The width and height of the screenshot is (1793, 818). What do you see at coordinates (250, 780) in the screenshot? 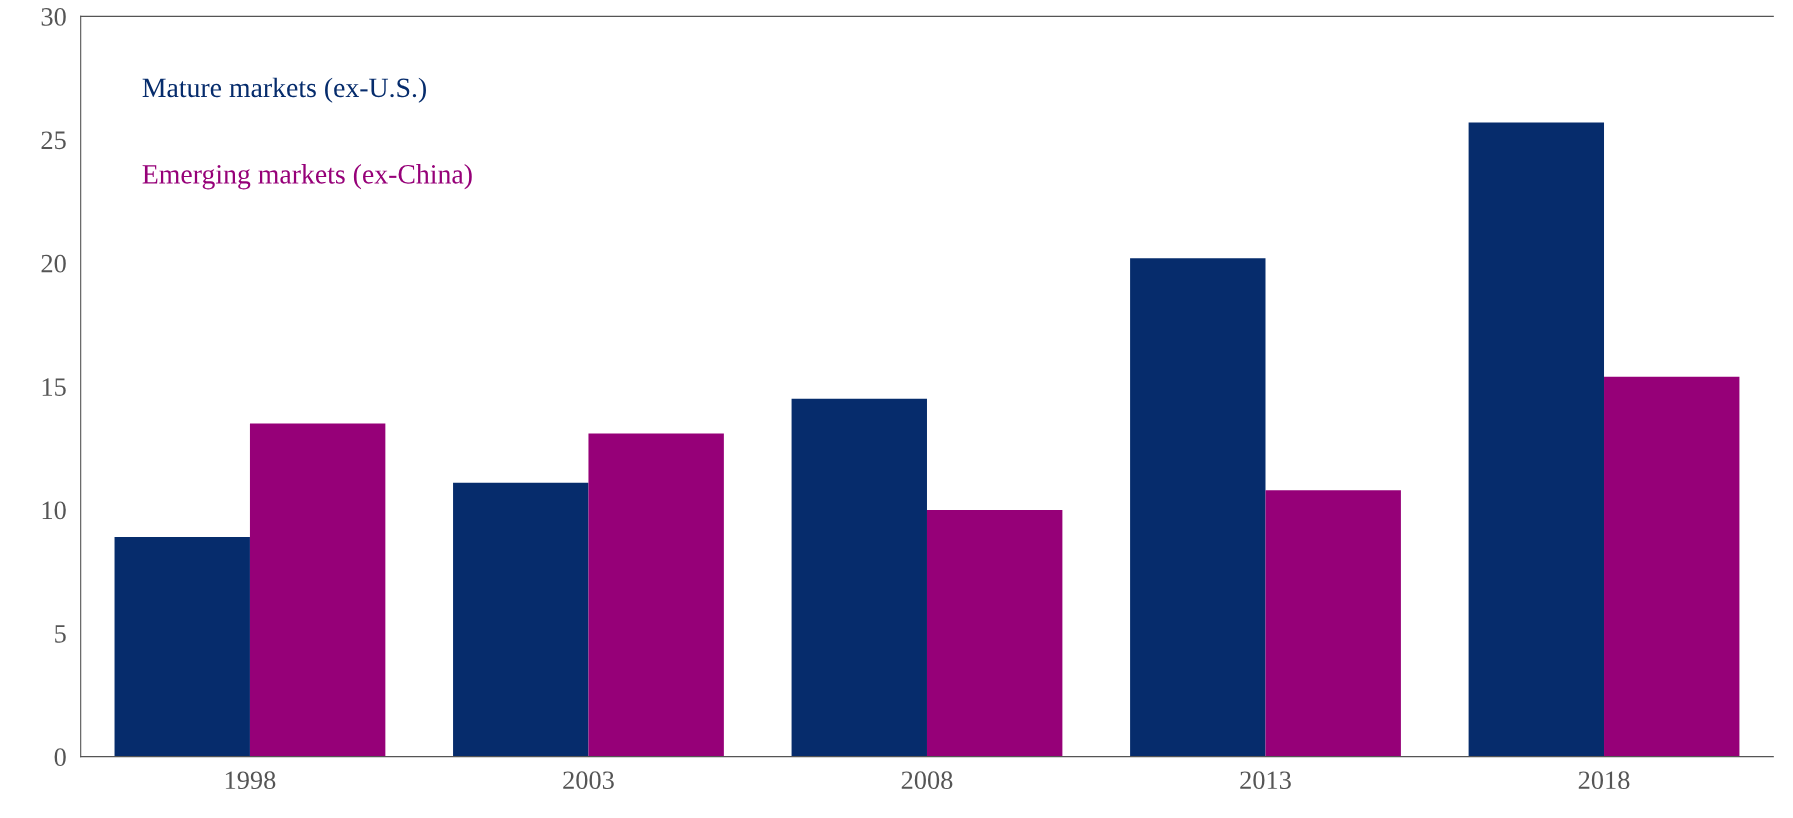
I see `x-tick-label: 1998` at bounding box center [250, 780].